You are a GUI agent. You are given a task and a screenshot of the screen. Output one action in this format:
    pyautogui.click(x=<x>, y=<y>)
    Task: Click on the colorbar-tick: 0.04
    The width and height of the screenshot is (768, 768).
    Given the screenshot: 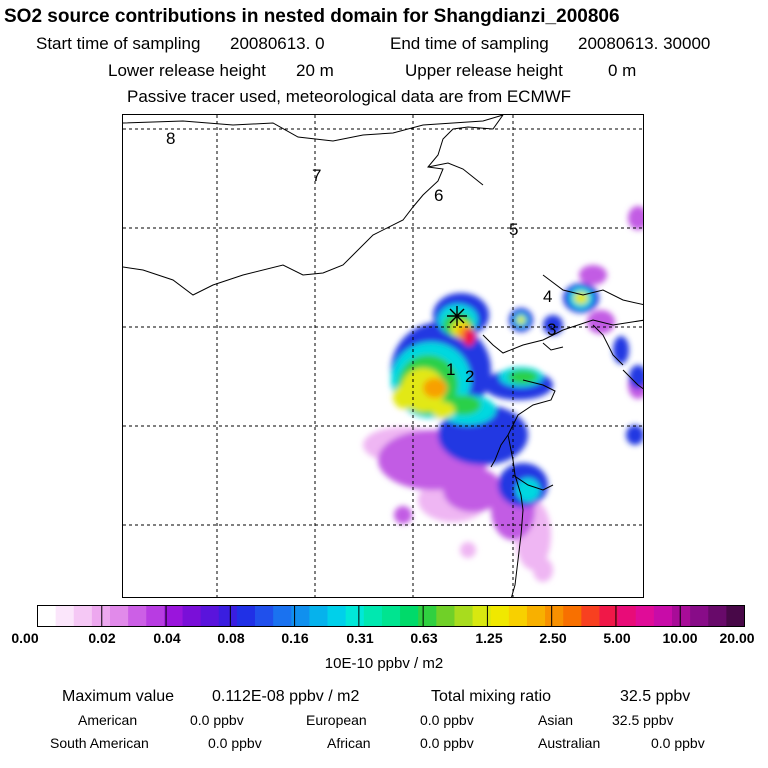 What is the action you would take?
    pyautogui.click(x=167, y=638)
    